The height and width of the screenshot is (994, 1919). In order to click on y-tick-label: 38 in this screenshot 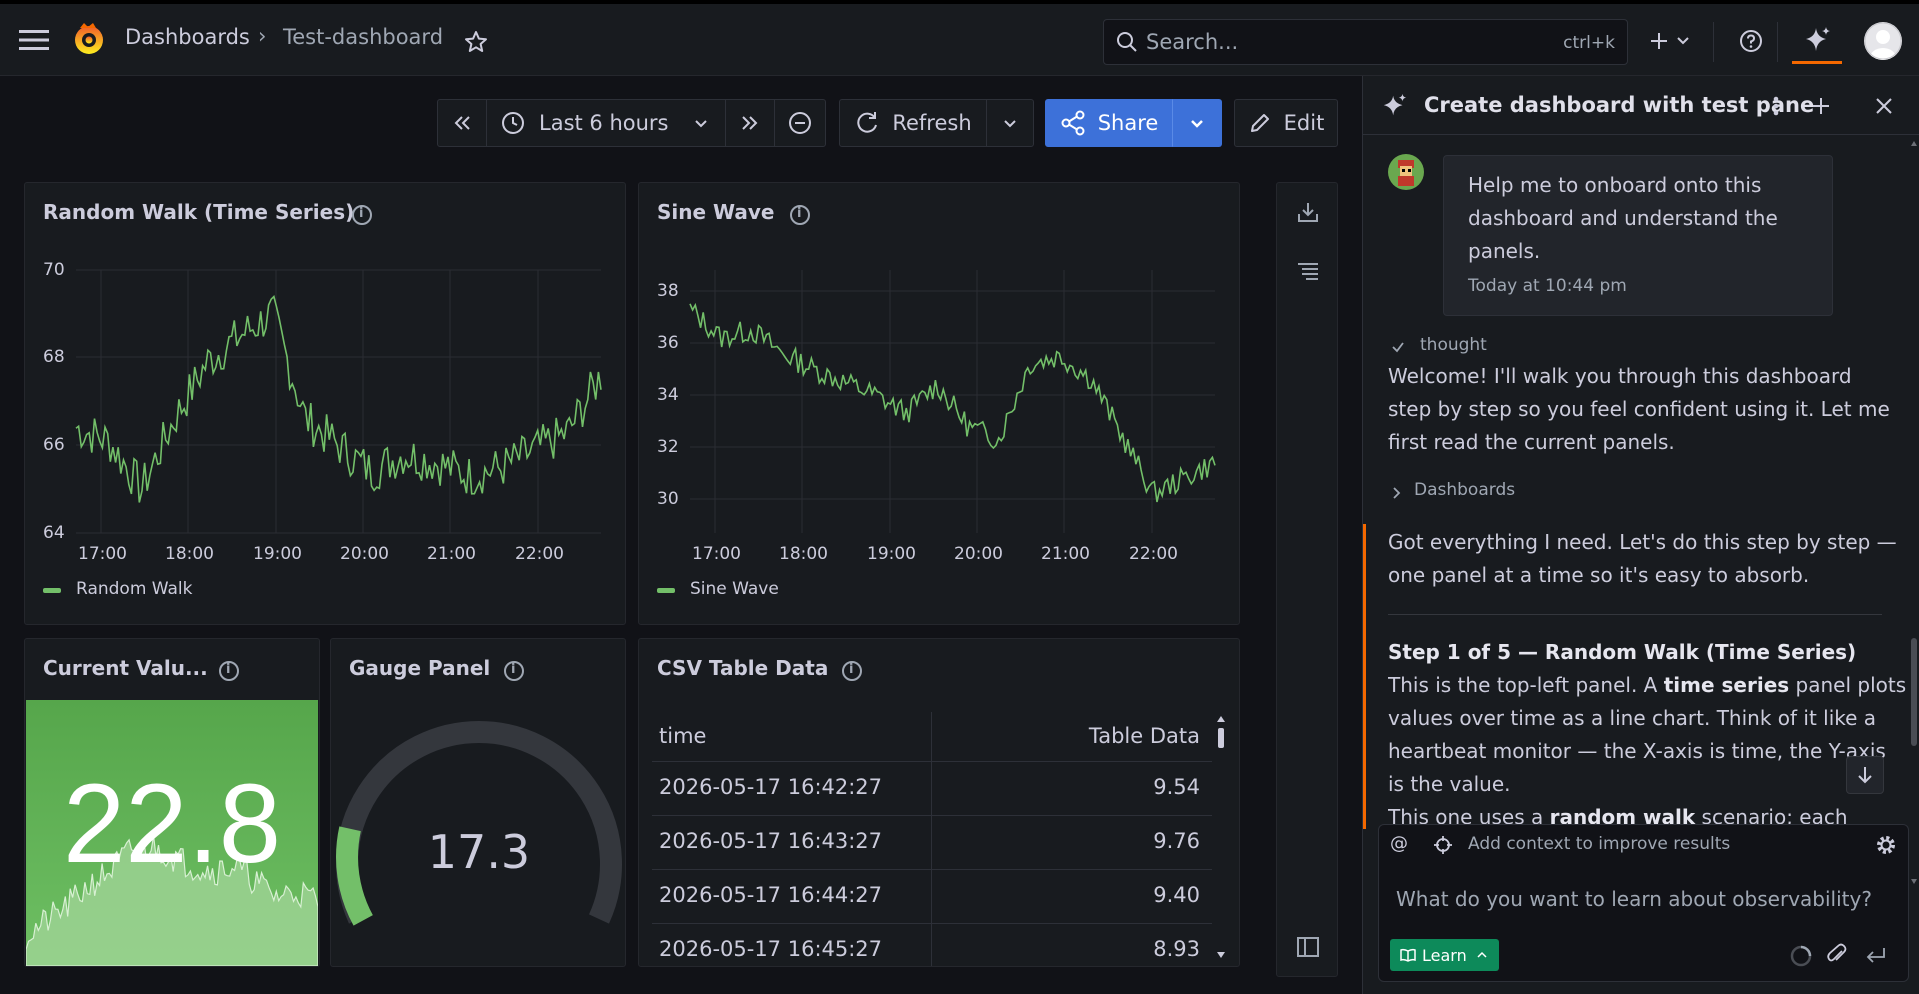, I will do `click(668, 291)`.